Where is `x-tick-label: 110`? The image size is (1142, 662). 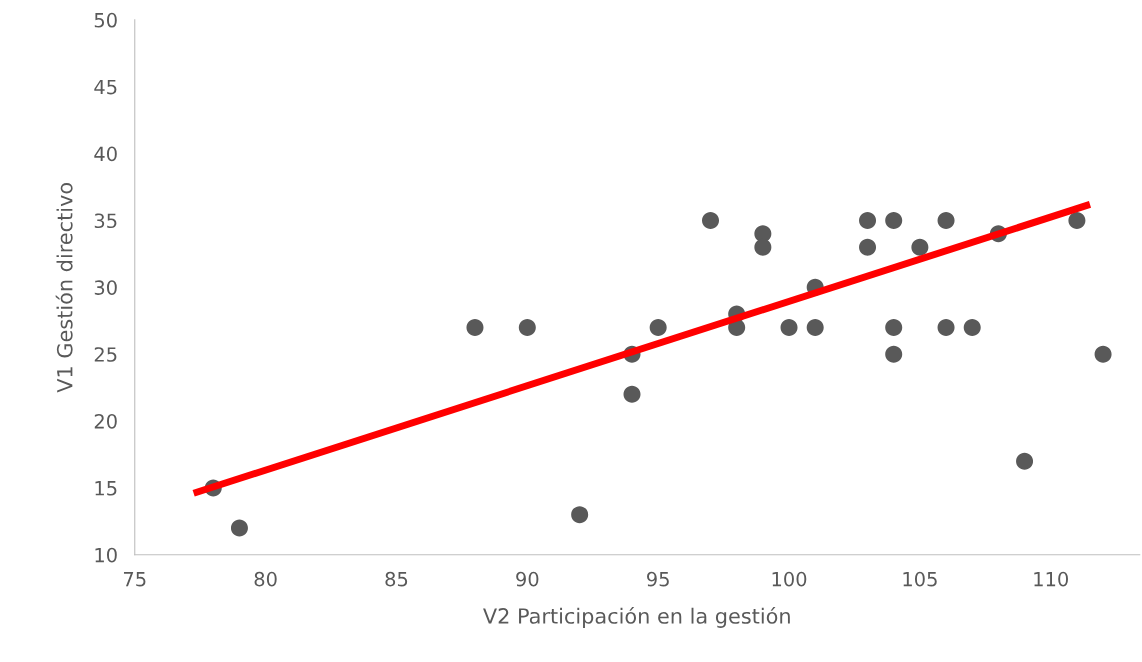 x-tick-label: 110 is located at coordinates (1051, 579).